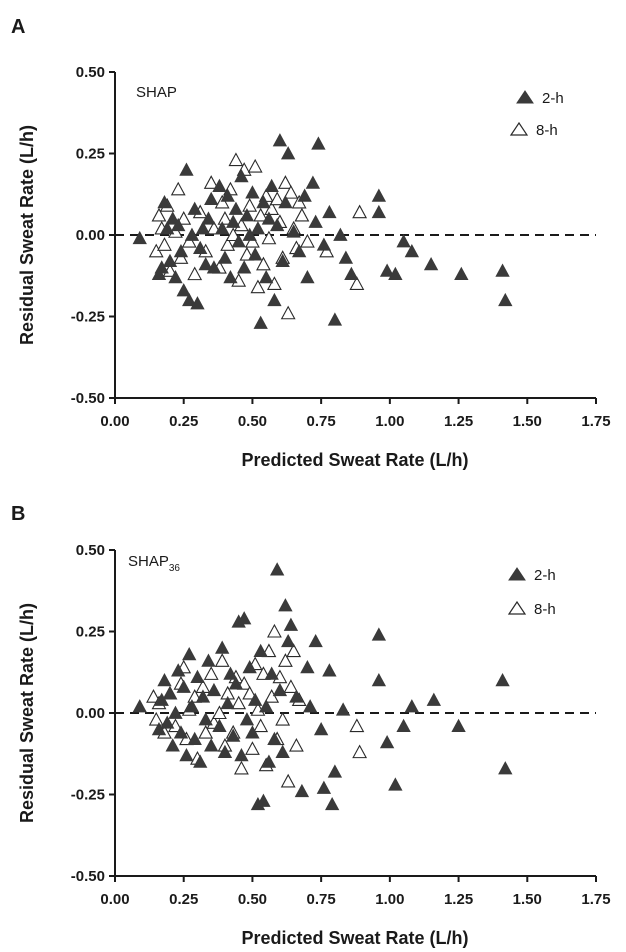 The width and height of the screenshot is (626, 952). I want to click on y-tick-label: -0.50, so click(88, 398).